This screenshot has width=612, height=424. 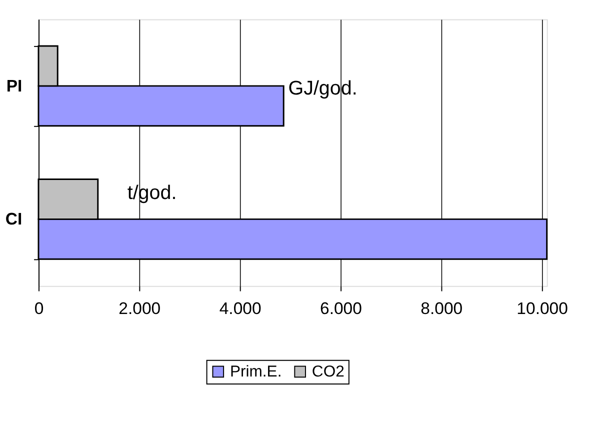 What do you see at coordinates (542, 308) in the screenshot?
I see `x-tick-label: 10.000` at bounding box center [542, 308].